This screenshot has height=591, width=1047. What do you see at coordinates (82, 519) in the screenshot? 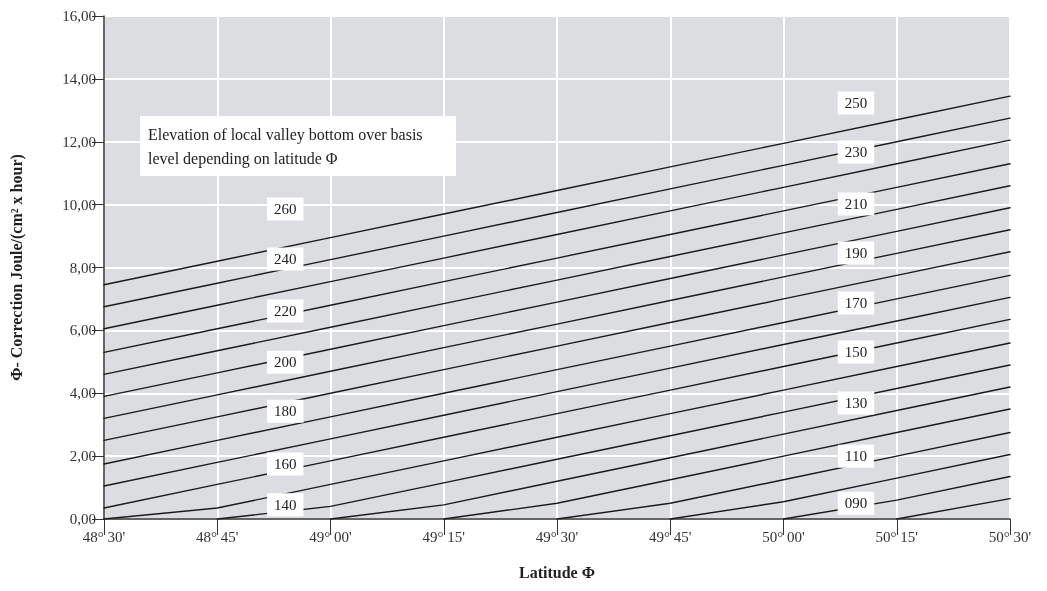
I see `y-tick-label: 0,00` at bounding box center [82, 519].